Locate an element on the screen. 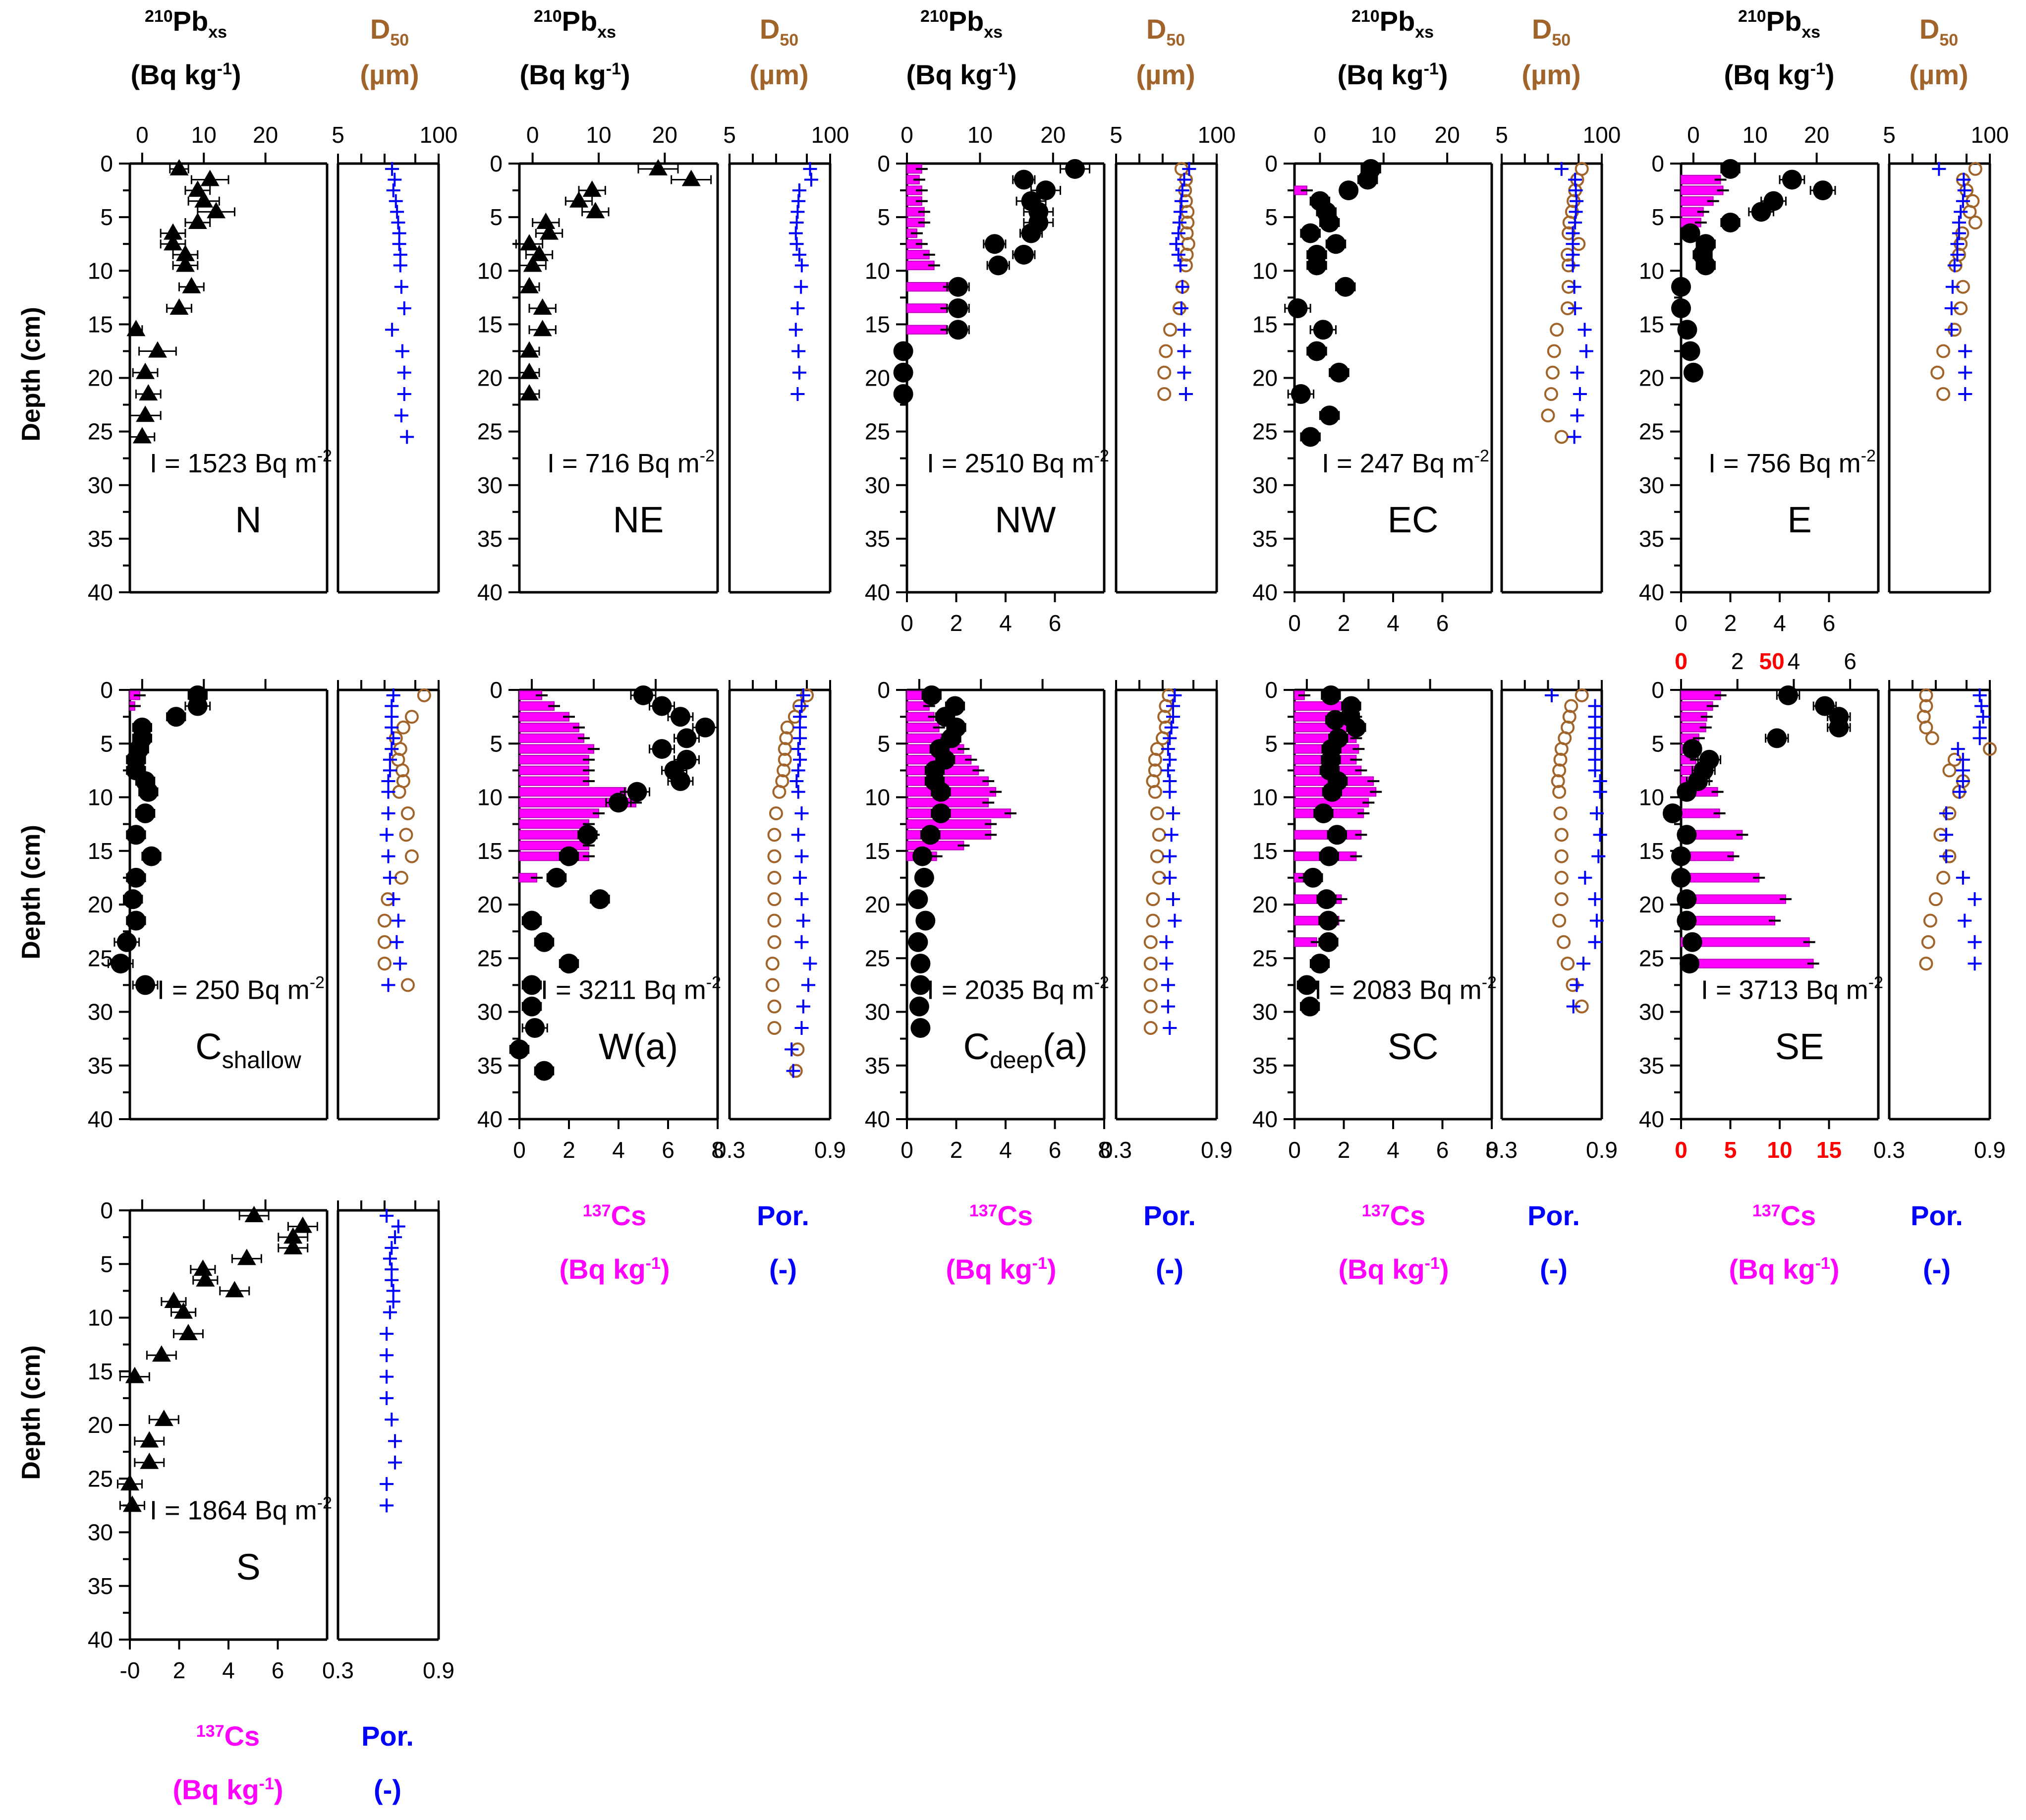 Image resolution: width=2026 pixels, height=1820 pixels. svg-text: Por. is located at coordinates (783, 1215).